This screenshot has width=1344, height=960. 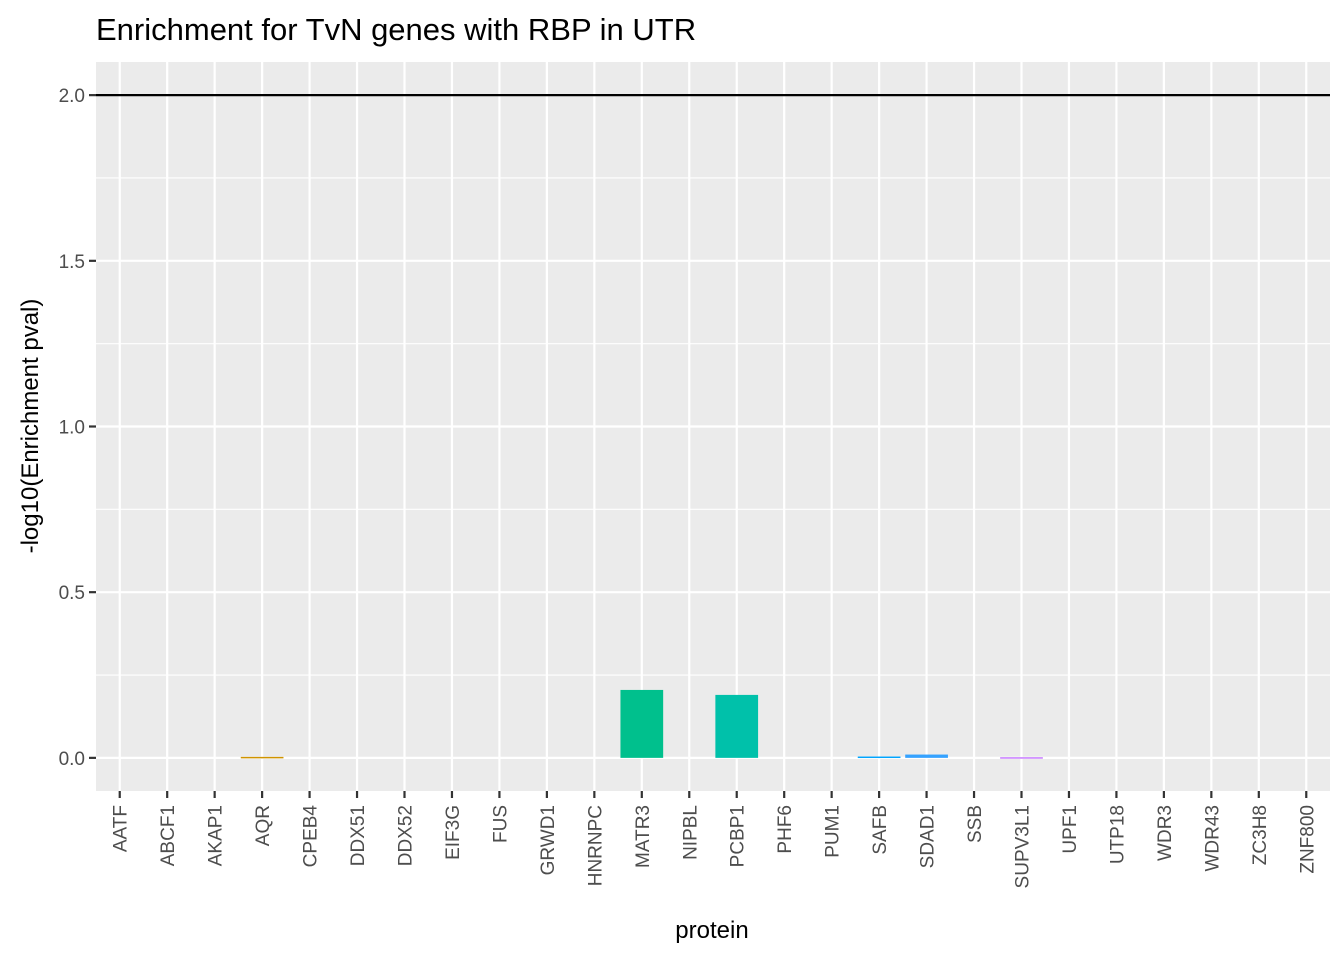 I want to click on x-tick-label: SDAD1, so click(x=928, y=836).